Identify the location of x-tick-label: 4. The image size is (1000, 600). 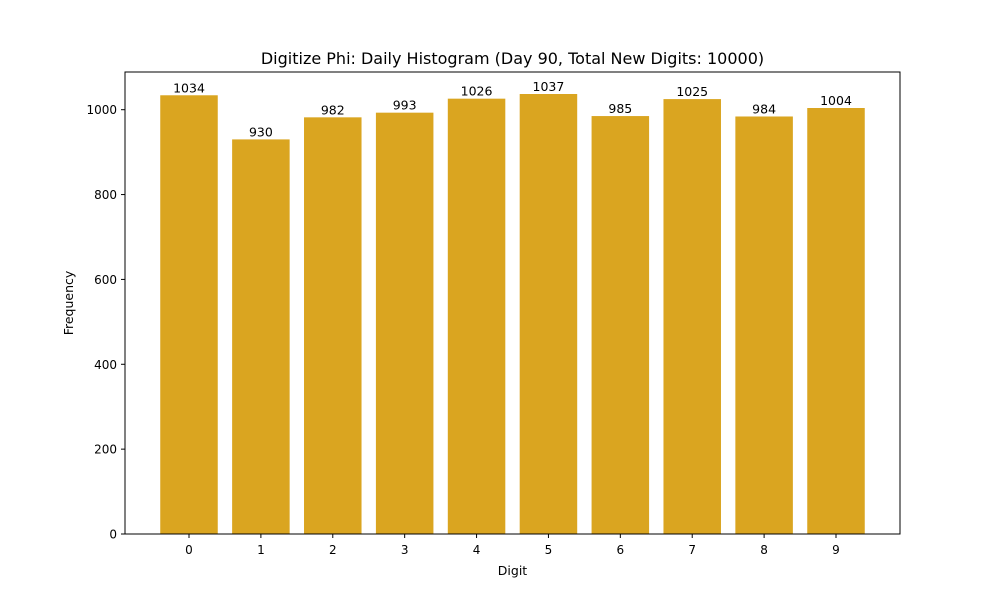
(477, 550).